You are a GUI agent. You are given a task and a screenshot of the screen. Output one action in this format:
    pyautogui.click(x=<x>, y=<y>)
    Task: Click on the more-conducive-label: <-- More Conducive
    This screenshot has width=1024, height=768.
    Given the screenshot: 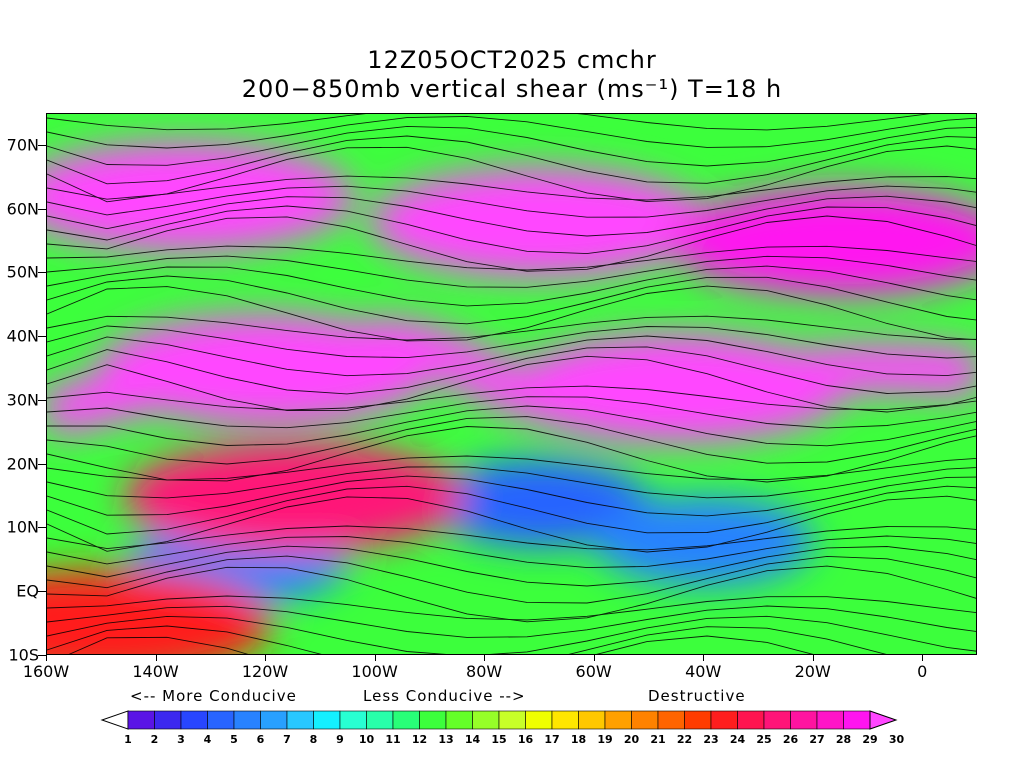 What is the action you would take?
    pyautogui.click(x=213, y=696)
    